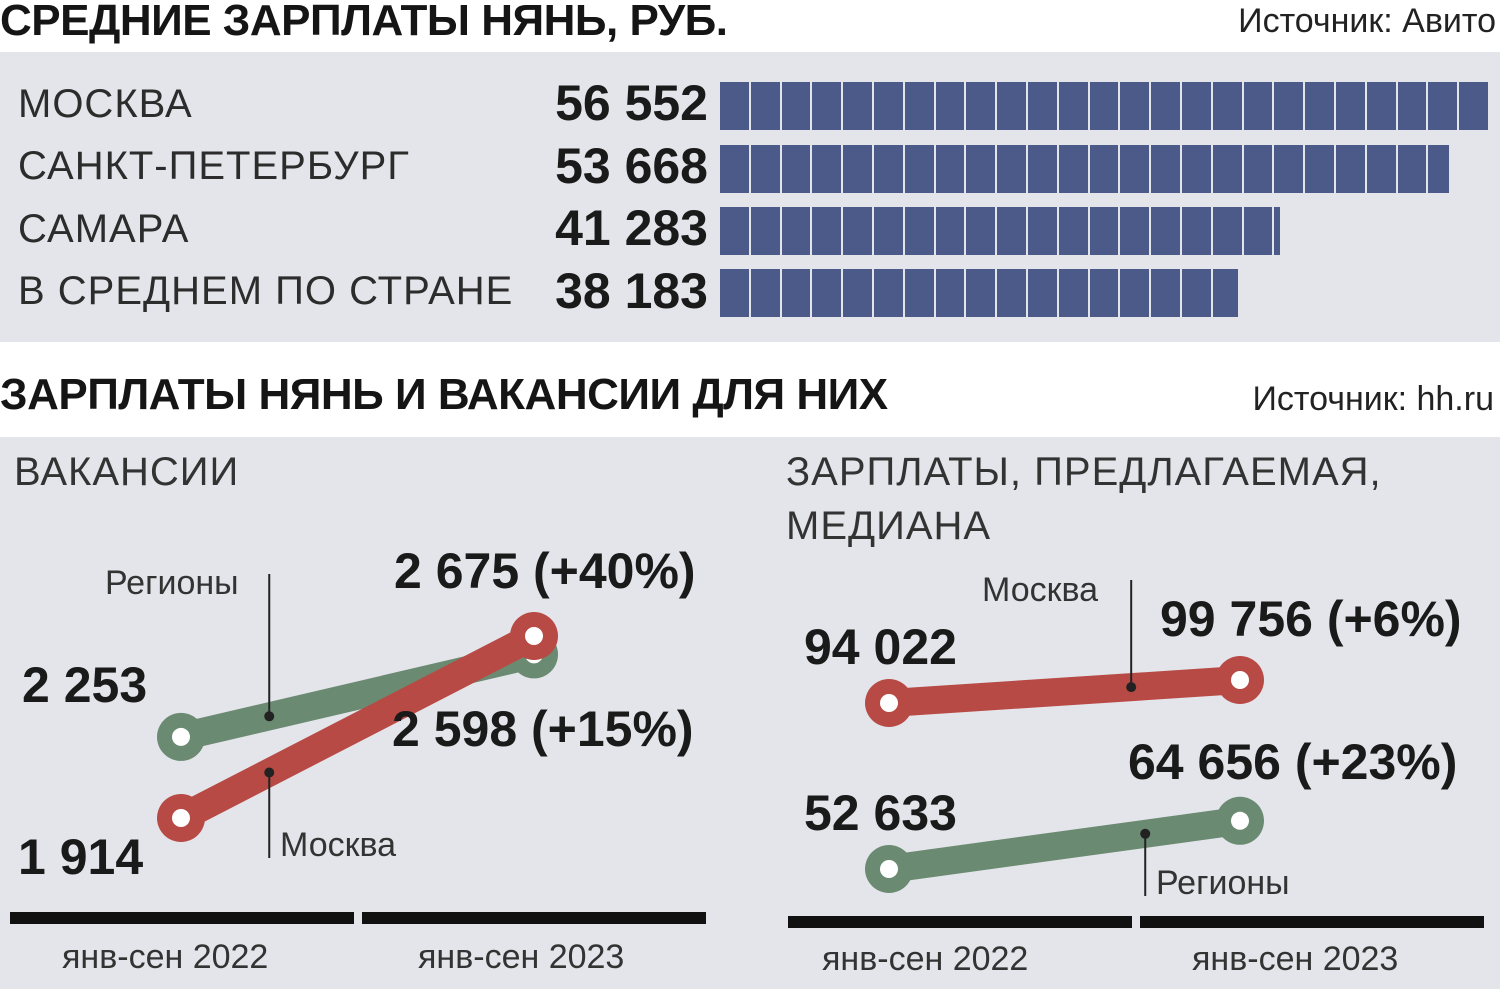 Image resolution: width=1500 pixels, height=989 pixels. Describe the element at coordinates (631, 228) in the screenshot. I see `bar-value-label: 41 283` at that location.